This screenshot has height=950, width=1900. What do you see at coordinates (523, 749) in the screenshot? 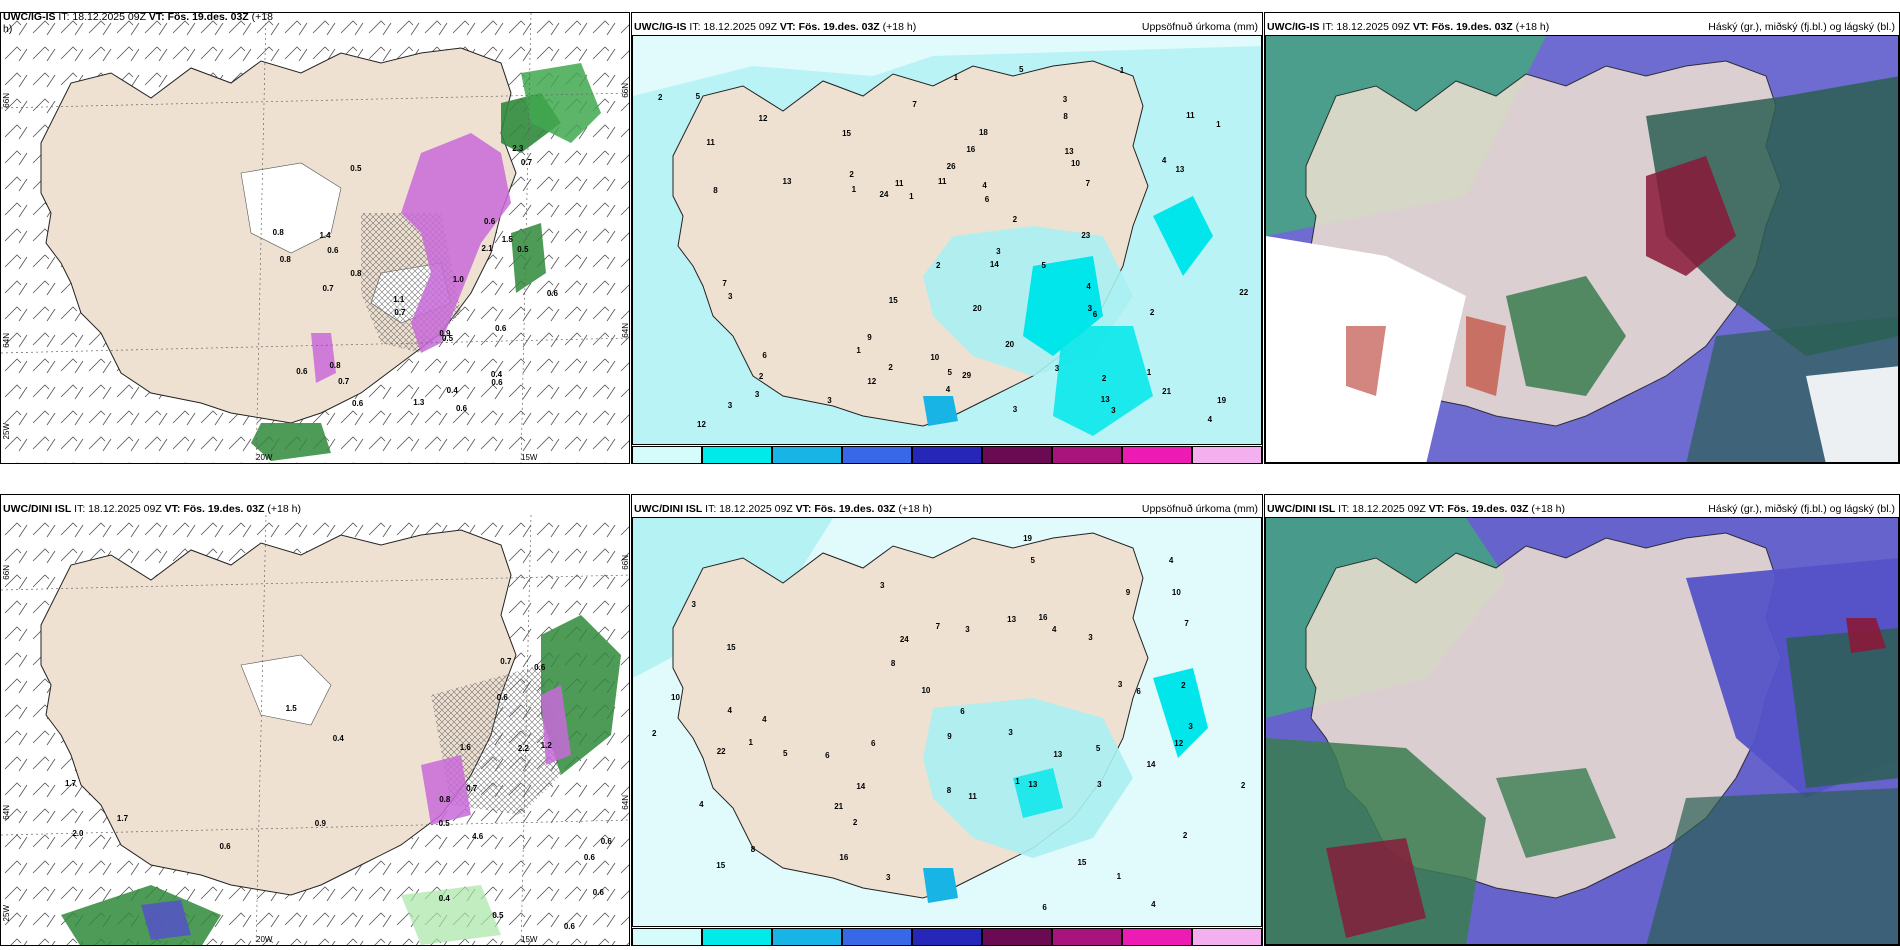
I see `precip-value-label: 2.2` at bounding box center [523, 749].